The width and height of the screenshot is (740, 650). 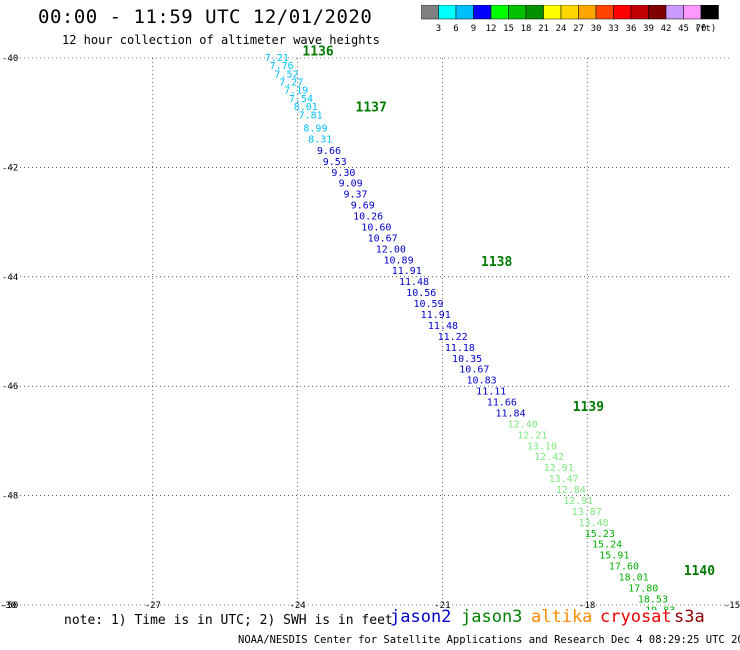 What do you see at coordinates (421, 293) in the screenshot?
I see `swh-value: 10.56` at bounding box center [421, 293].